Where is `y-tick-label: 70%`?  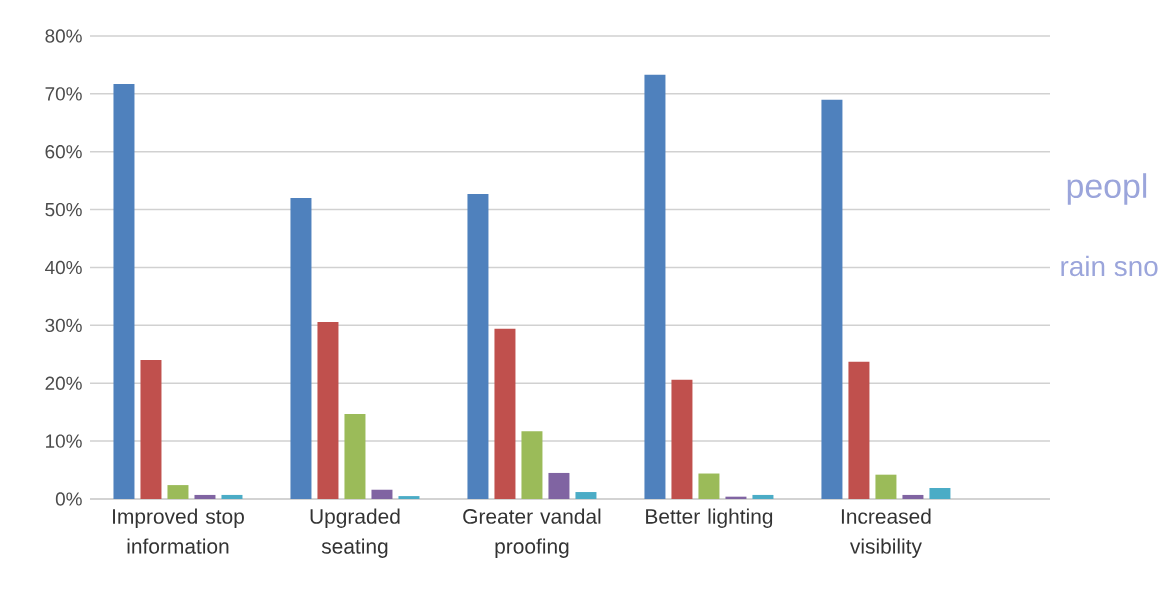 y-tick-label: 70% is located at coordinates (63, 94).